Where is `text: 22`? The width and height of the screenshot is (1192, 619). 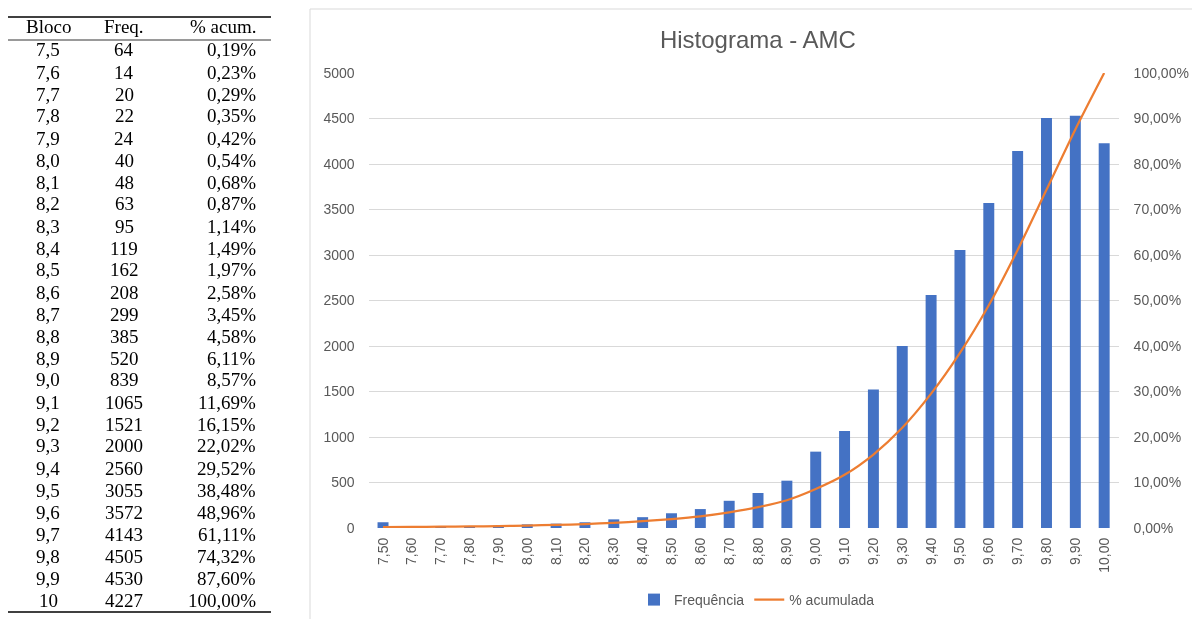 text: 22 is located at coordinates (124, 115).